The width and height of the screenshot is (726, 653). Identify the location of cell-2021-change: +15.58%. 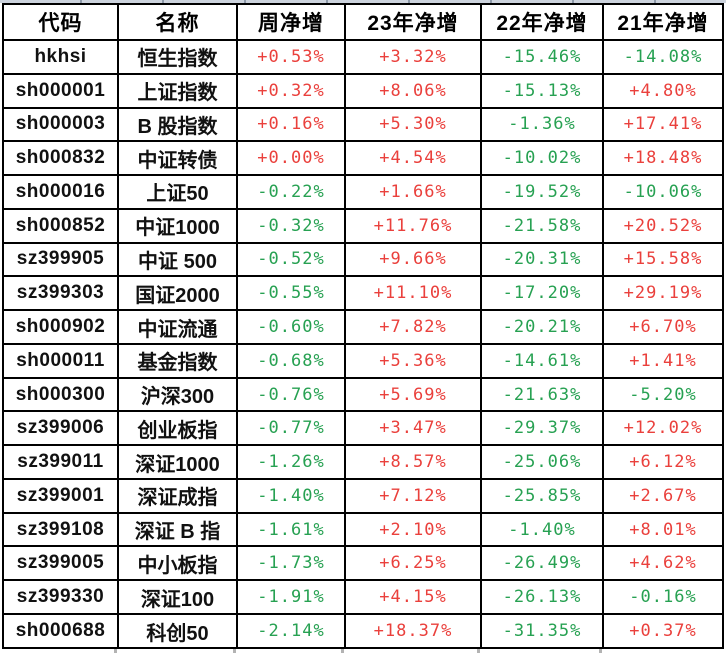
(663, 259).